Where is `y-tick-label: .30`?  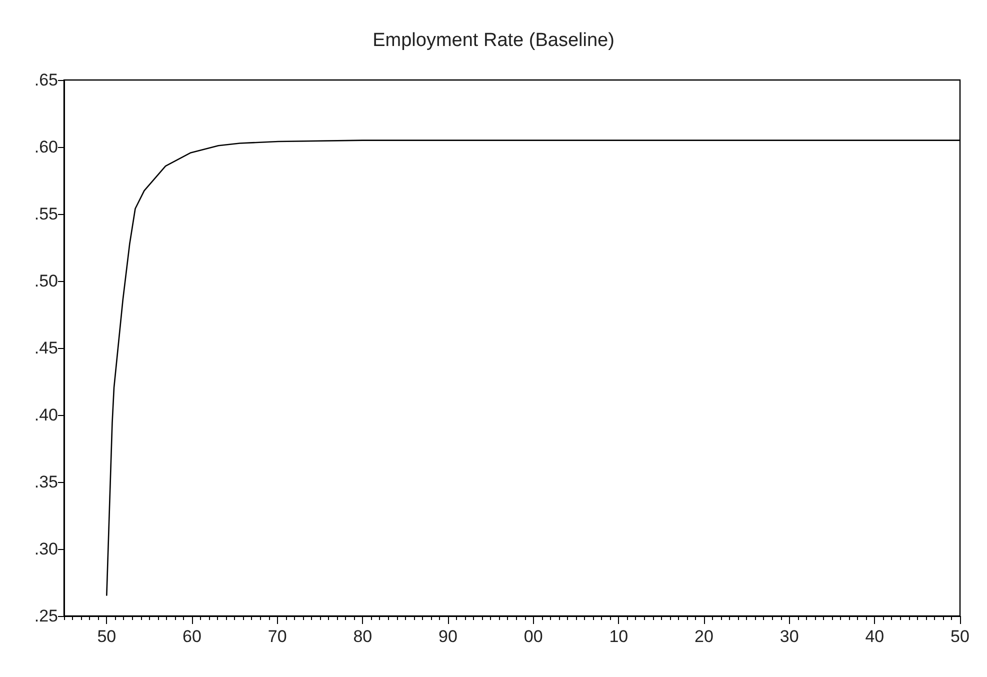
y-tick-label: .30 is located at coordinates (46, 549).